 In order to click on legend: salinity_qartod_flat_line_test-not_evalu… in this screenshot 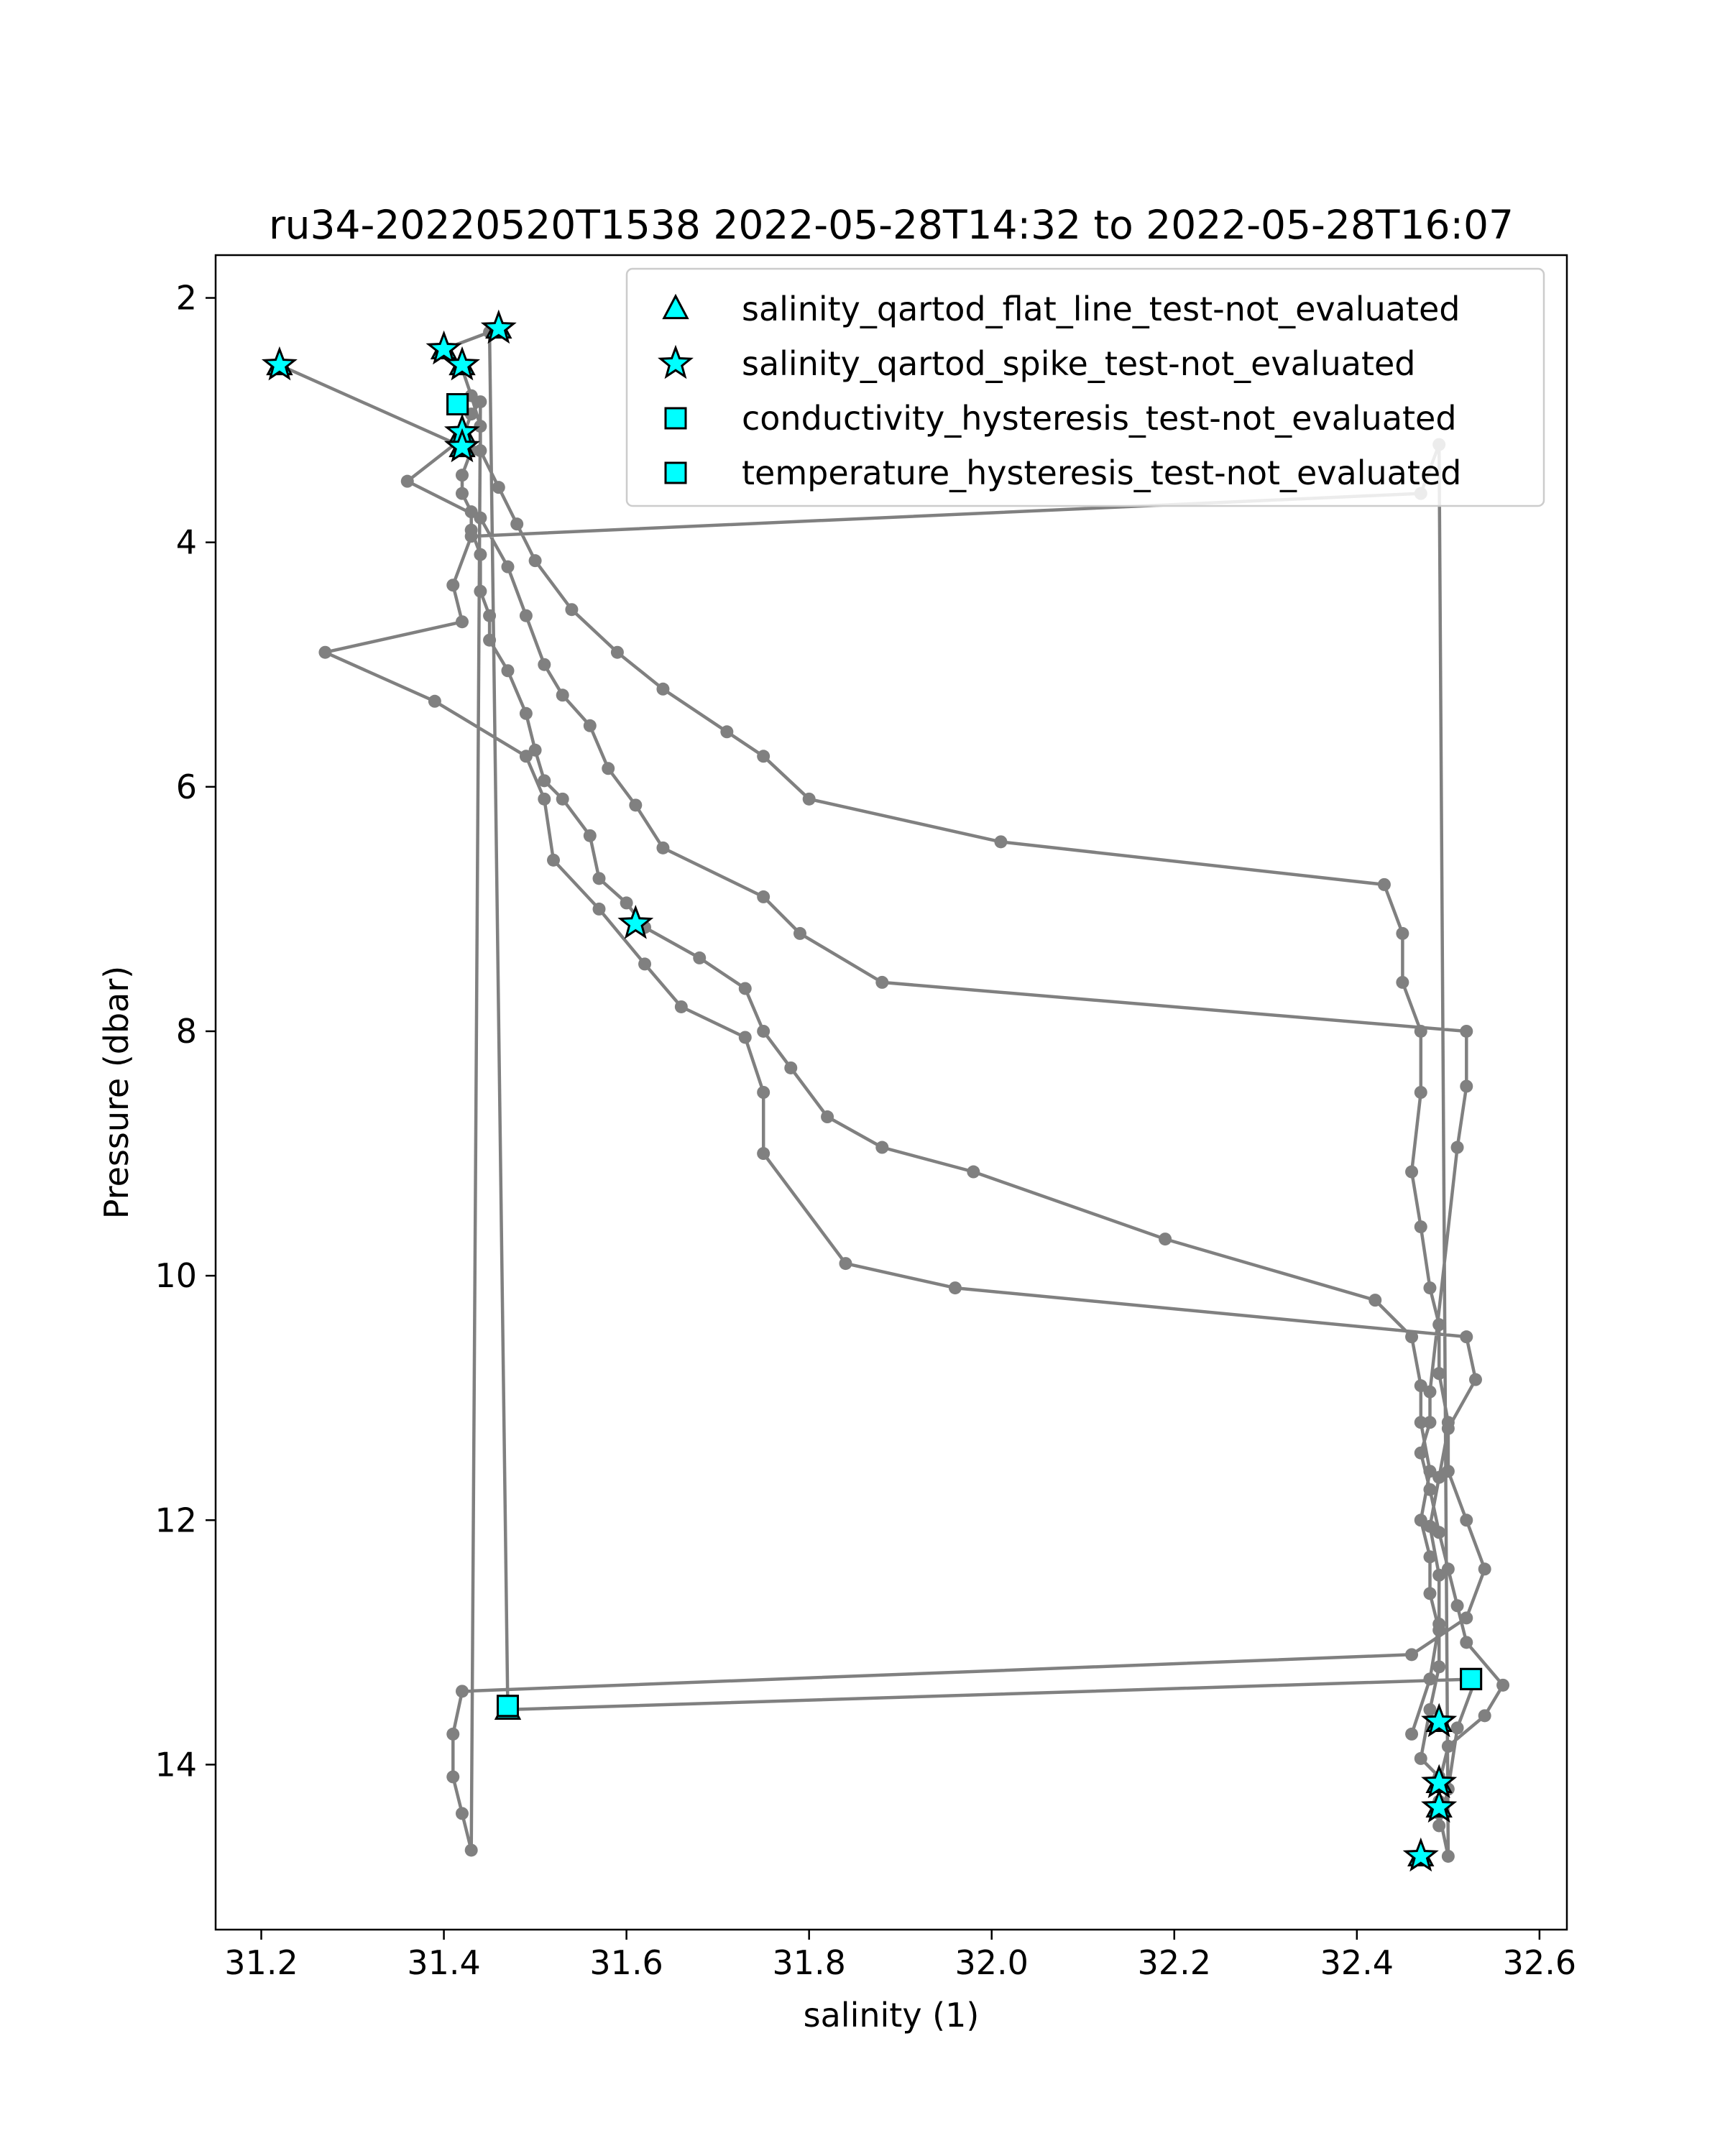, I will do `click(1085, 387)`.